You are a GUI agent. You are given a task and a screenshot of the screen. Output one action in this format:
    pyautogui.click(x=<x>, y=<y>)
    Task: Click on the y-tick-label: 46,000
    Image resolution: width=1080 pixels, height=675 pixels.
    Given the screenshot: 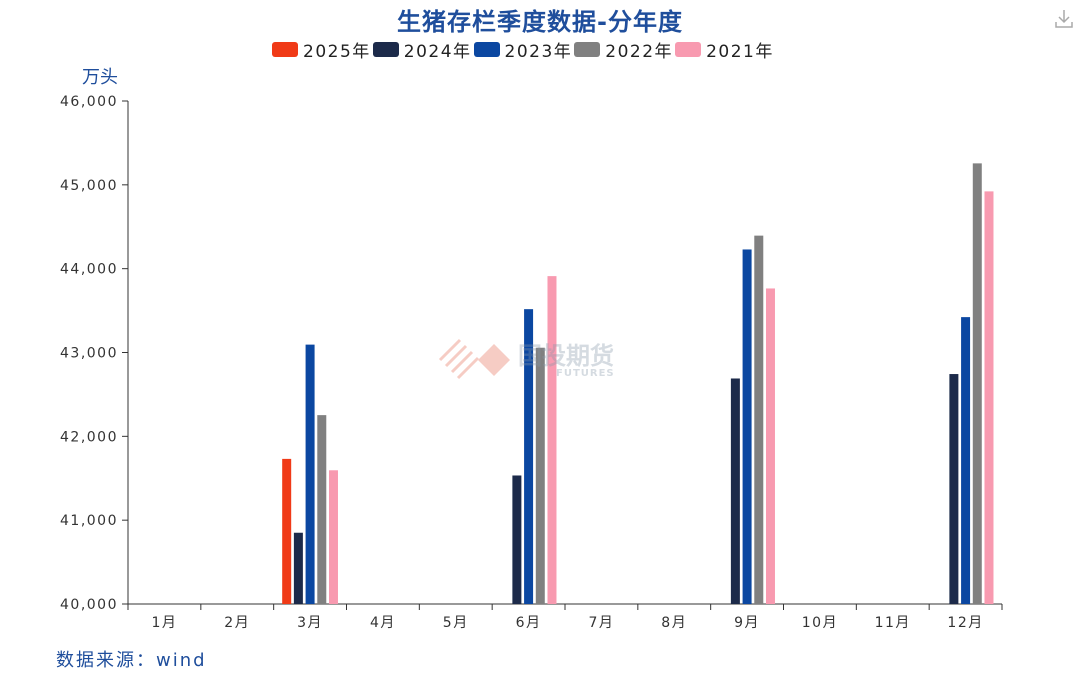 What is the action you would take?
    pyautogui.click(x=89, y=102)
    